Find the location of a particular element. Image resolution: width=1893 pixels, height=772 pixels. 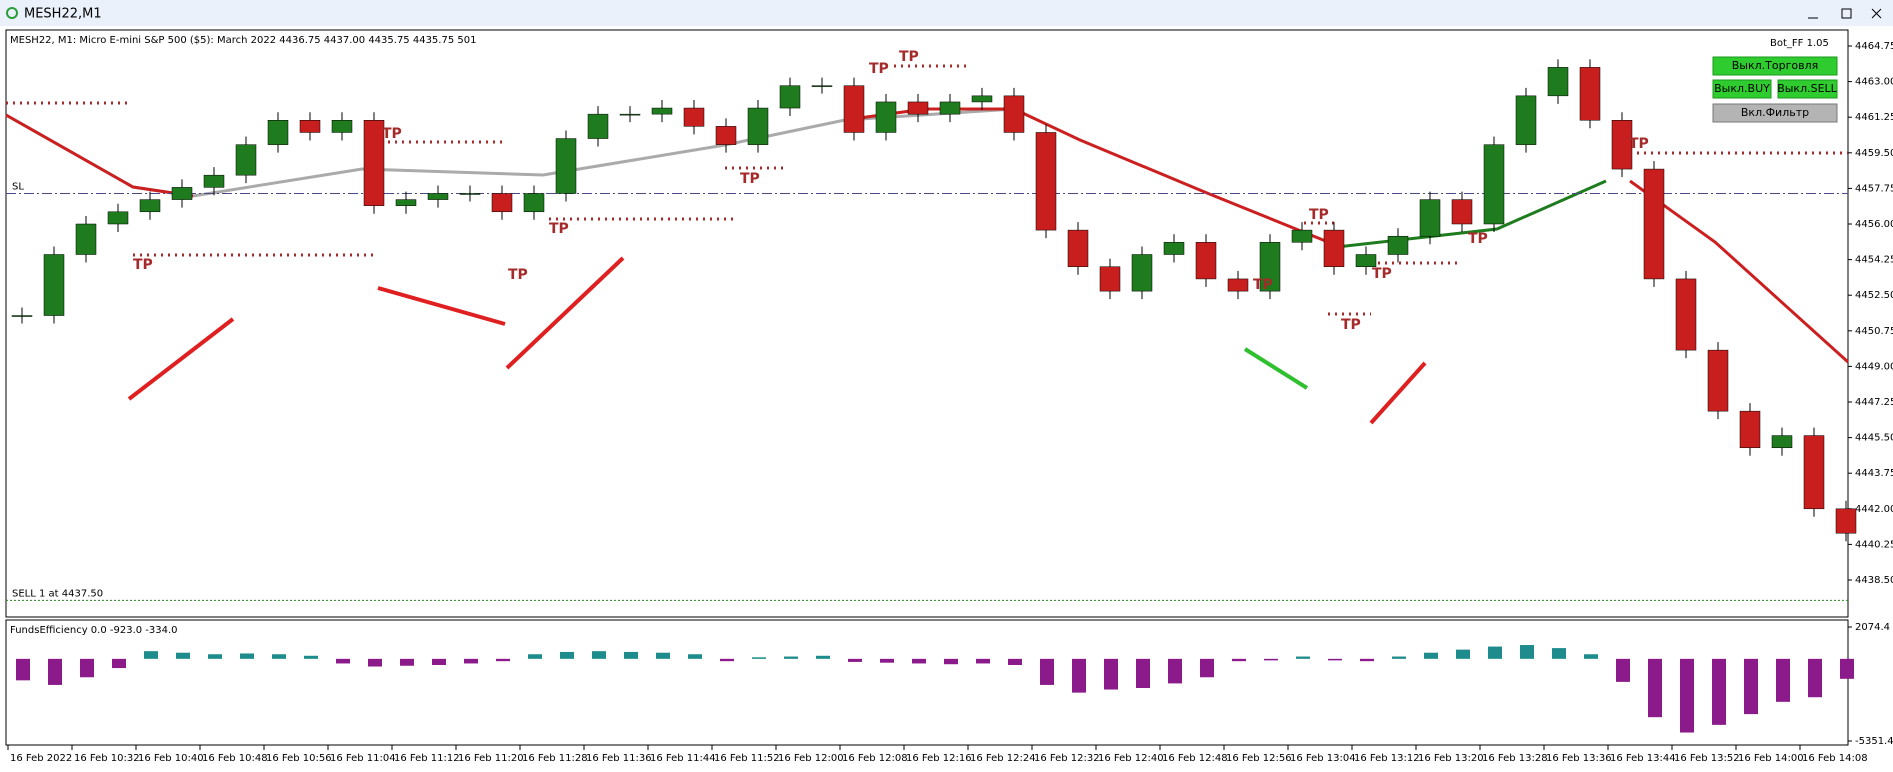

price-tick-label: 4464.75 is located at coordinates (1874, 46).